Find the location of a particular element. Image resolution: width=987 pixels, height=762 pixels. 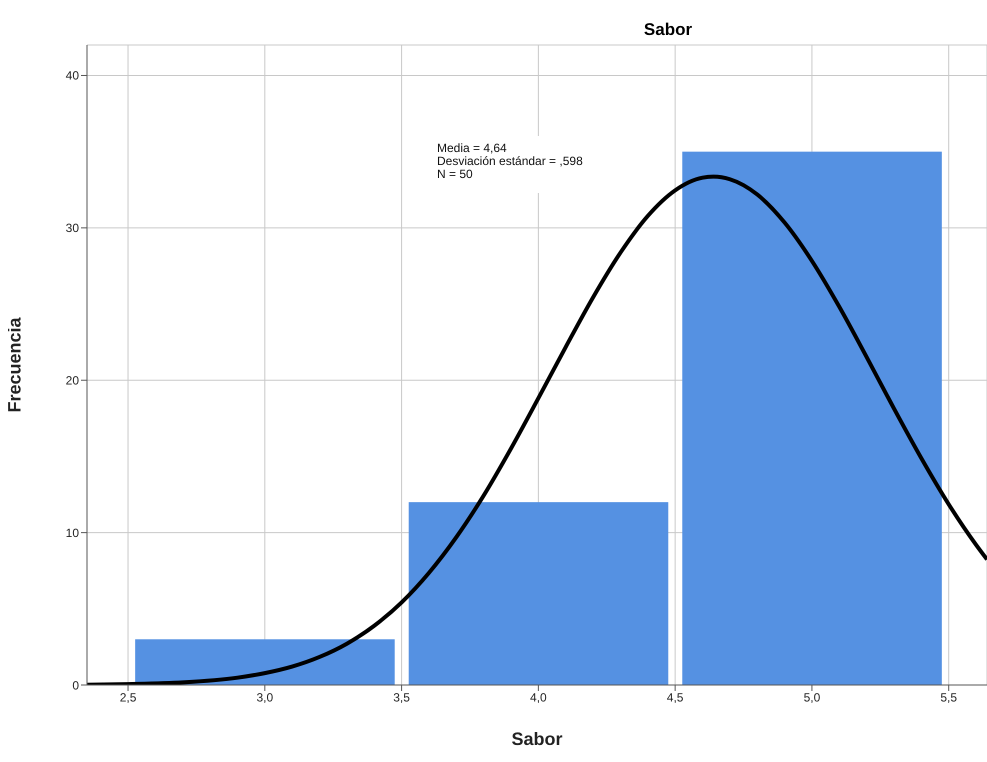

x-axis-title: Sabor is located at coordinates (537, 739).